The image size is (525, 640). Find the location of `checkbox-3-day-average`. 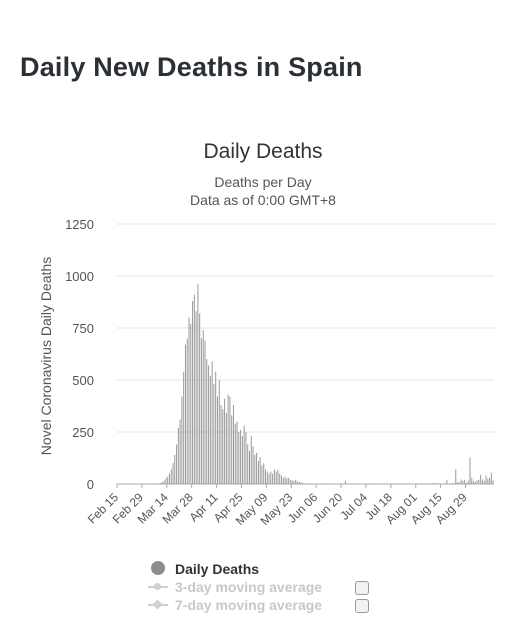

checkbox-3-day-average is located at coordinates (362, 588).